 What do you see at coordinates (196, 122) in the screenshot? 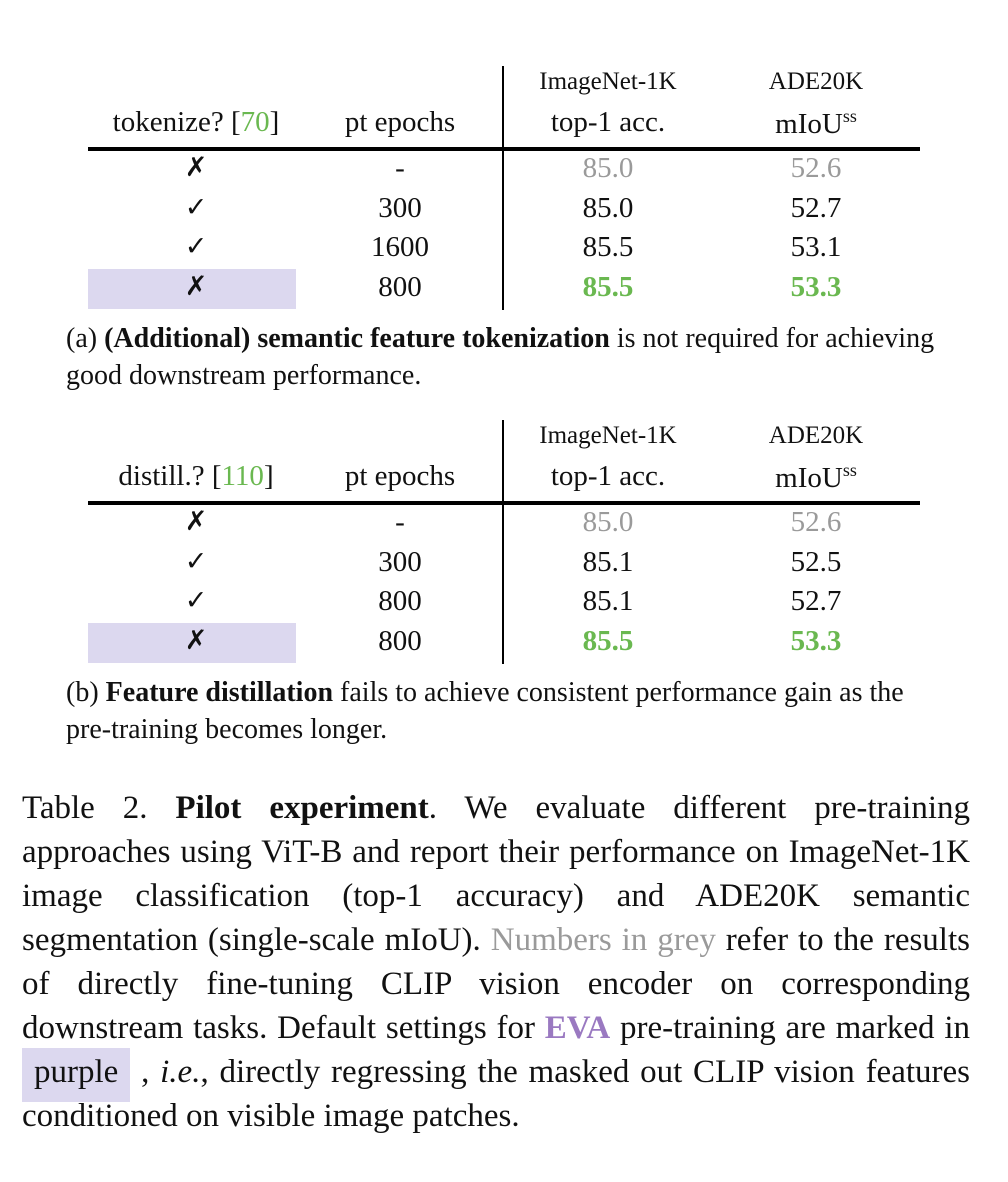
I see `col-tokenize-header: tokenize? [70]` at bounding box center [196, 122].